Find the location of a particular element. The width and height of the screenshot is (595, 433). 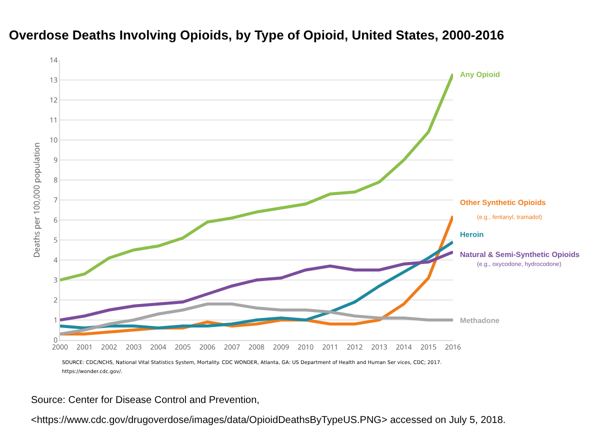

source-note: Source: Center for Disease Control and Prevention, is located at coordinates (145, 400).